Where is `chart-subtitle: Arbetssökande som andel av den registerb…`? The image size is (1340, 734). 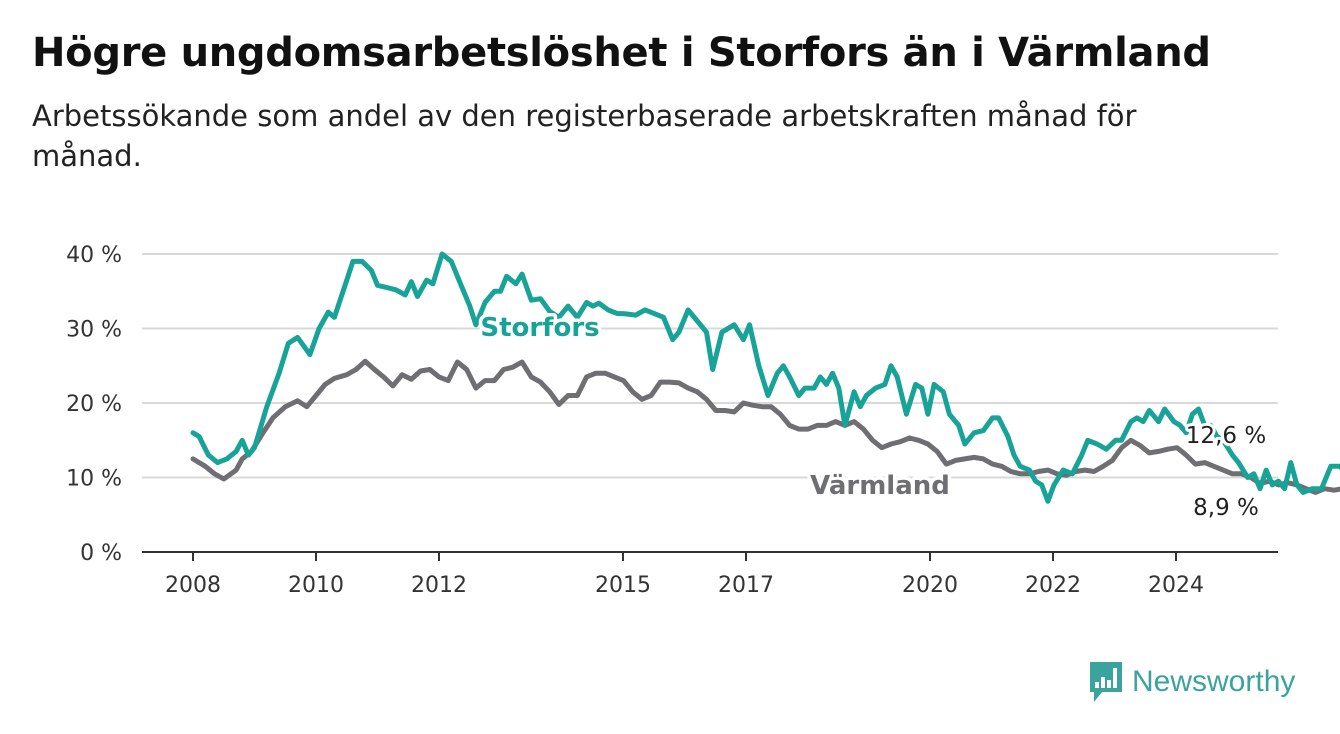 chart-subtitle: Arbetssökande som andel av den registerb… is located at coordinates (584, 136).